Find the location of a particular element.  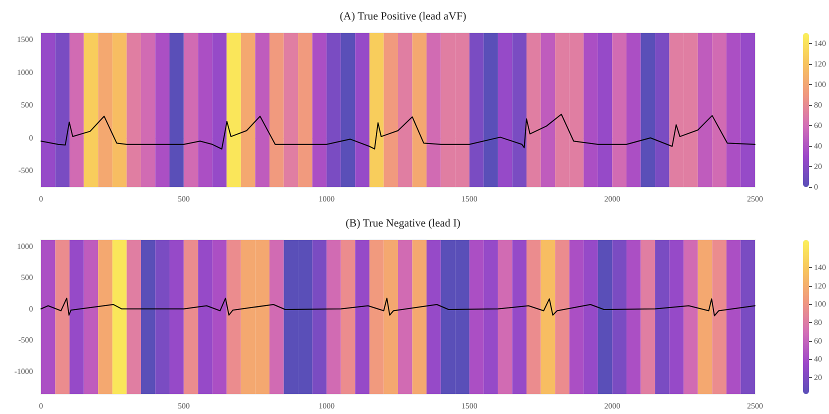

chart-title: (B) True Negative (lead I) is located at coordinates (403, 224).